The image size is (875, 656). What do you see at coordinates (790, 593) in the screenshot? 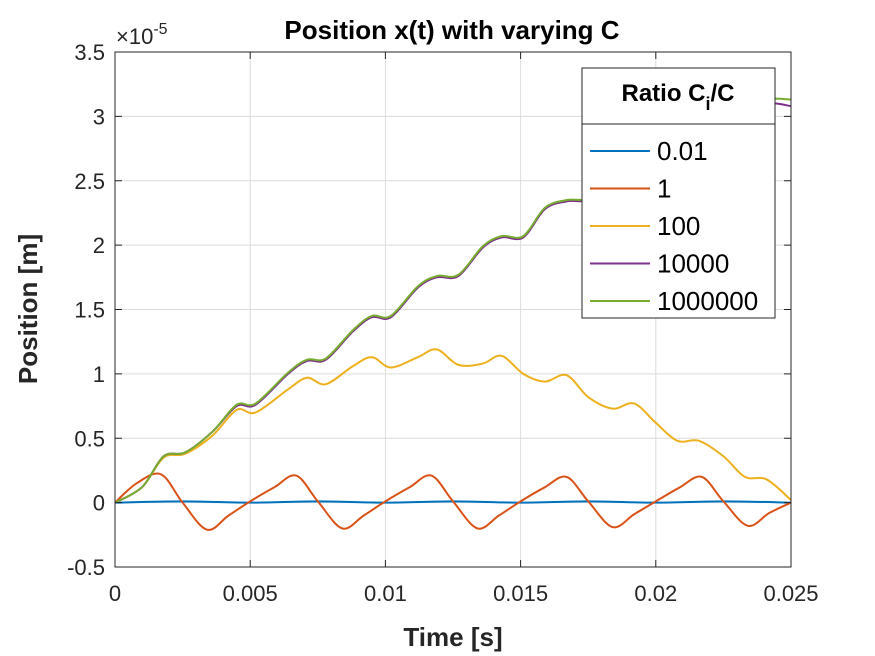
I see `x-tick-label: 0.025` at bounding box center [790, 593].